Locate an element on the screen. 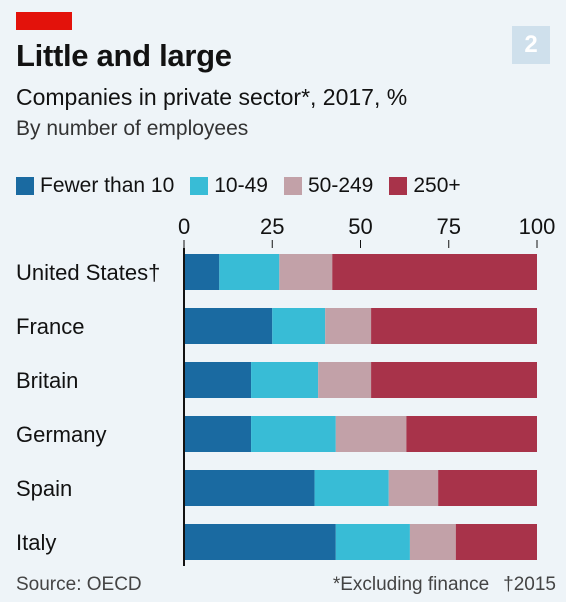 This screenshot has height=602, width=566. red-tag is located at coordinates (44, 21).